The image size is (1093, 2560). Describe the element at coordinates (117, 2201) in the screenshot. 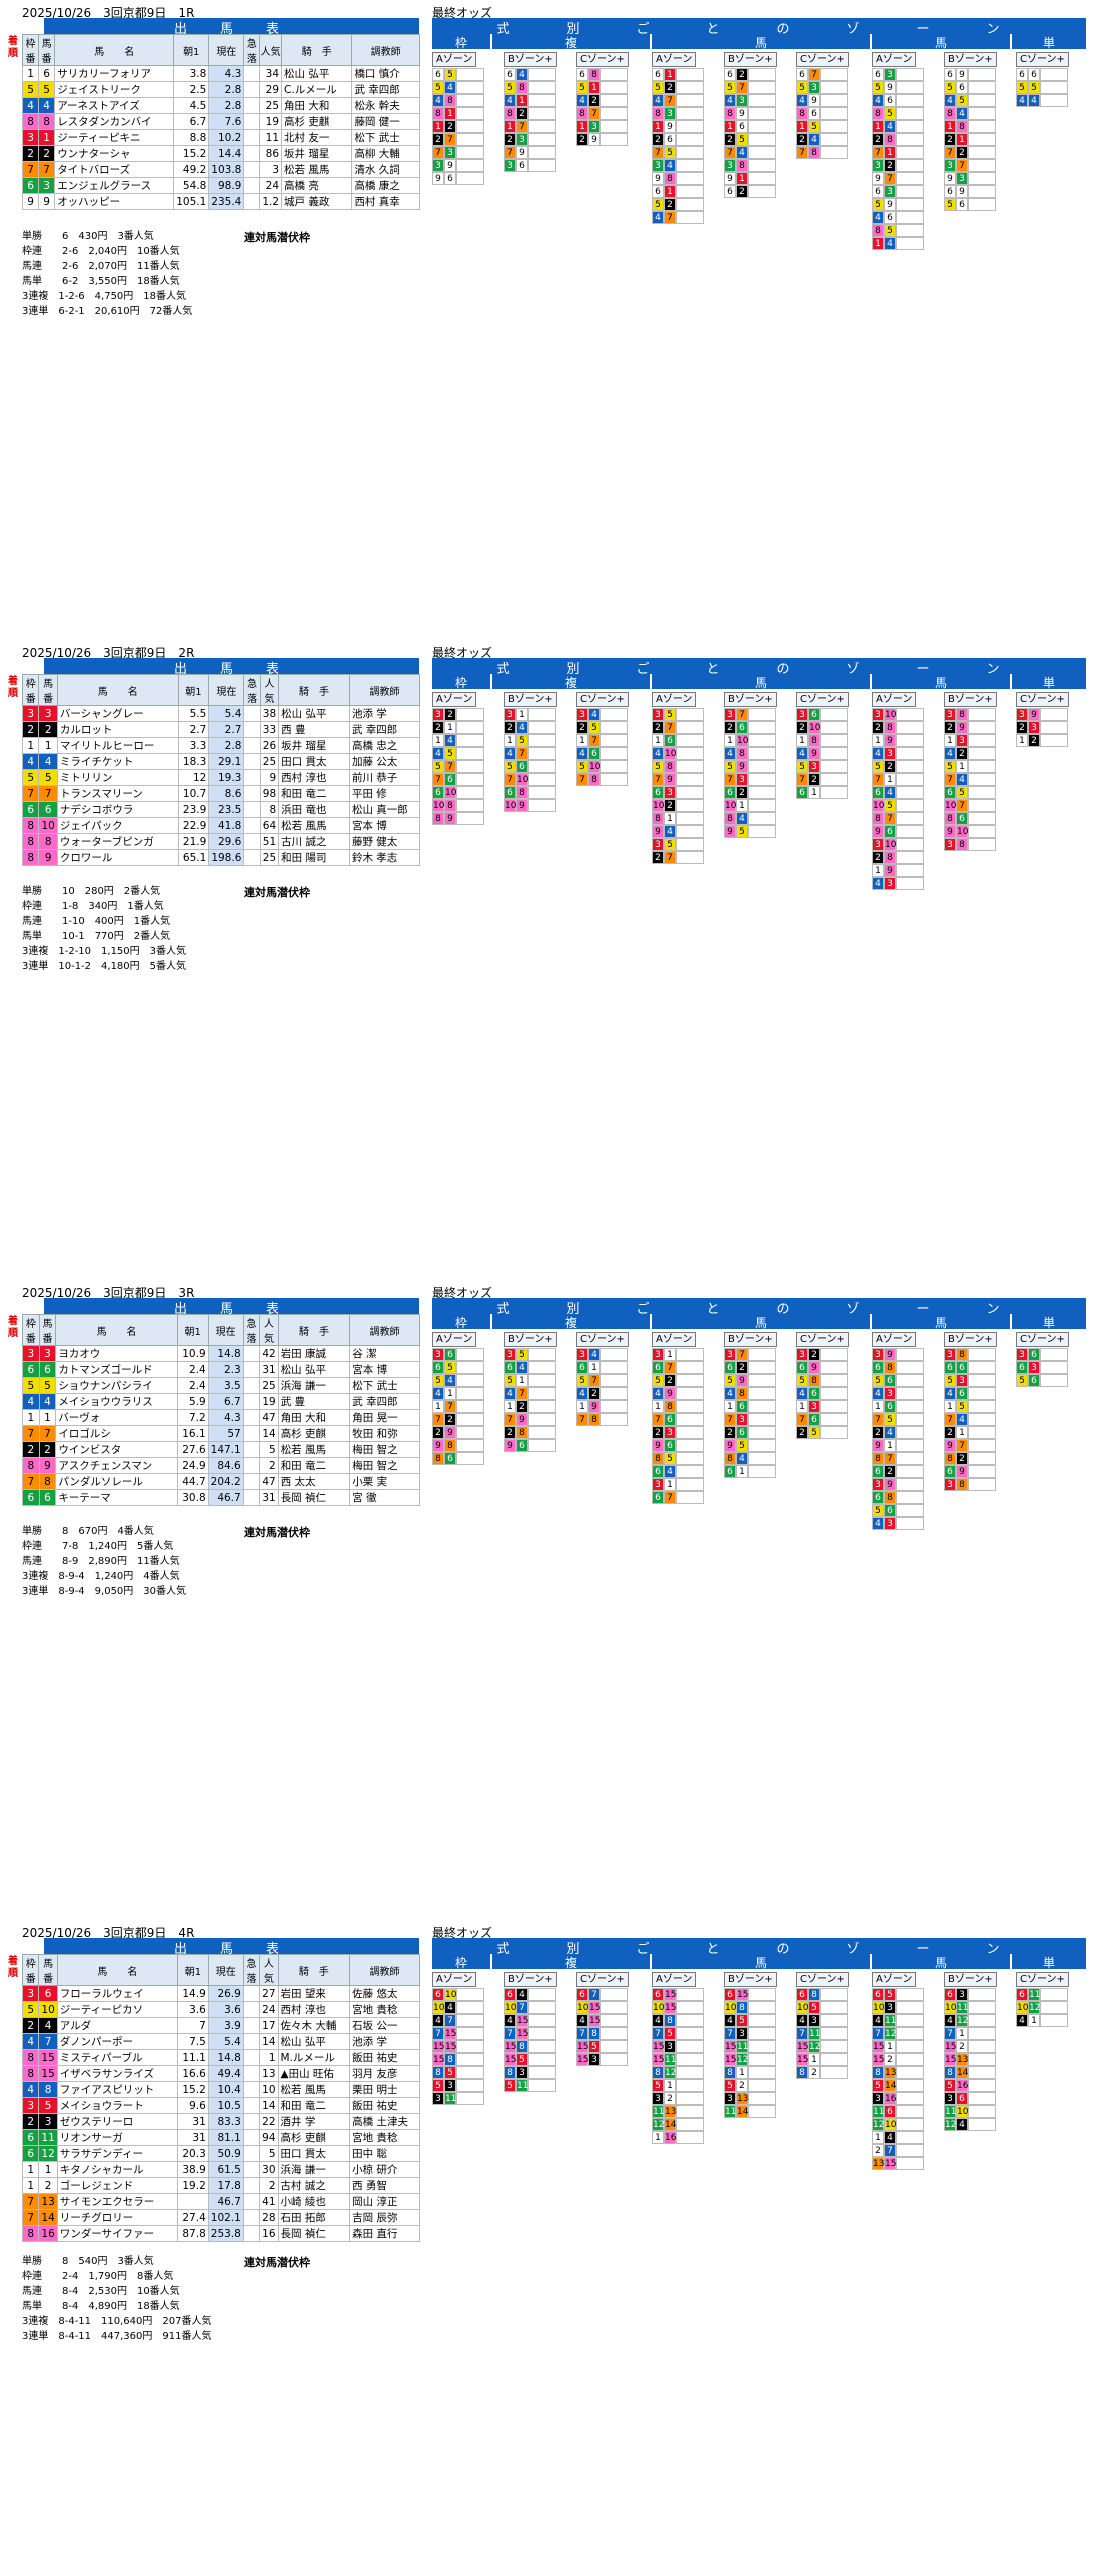

I see `horse-name: サイモンエクセラー` at that location.